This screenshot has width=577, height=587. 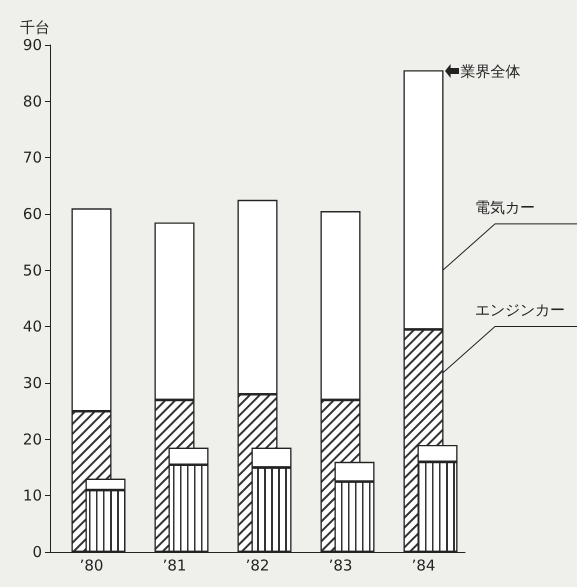 What do you see at coordinates (32, 101) in the screenshot?
I see `y-tick-label: 80` at bounding box center [32, 101].